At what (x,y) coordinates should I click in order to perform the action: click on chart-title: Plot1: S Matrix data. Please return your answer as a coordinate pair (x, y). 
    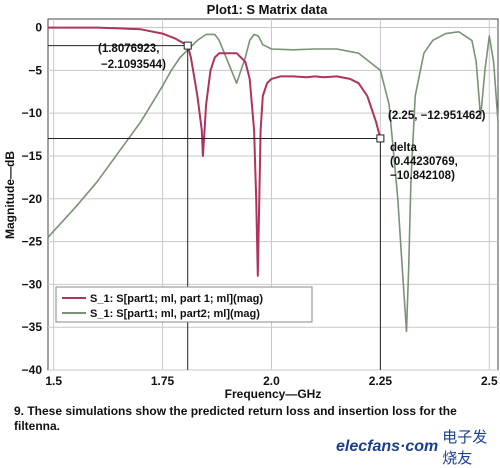
    Looking at the image, I should click on (267, 9).